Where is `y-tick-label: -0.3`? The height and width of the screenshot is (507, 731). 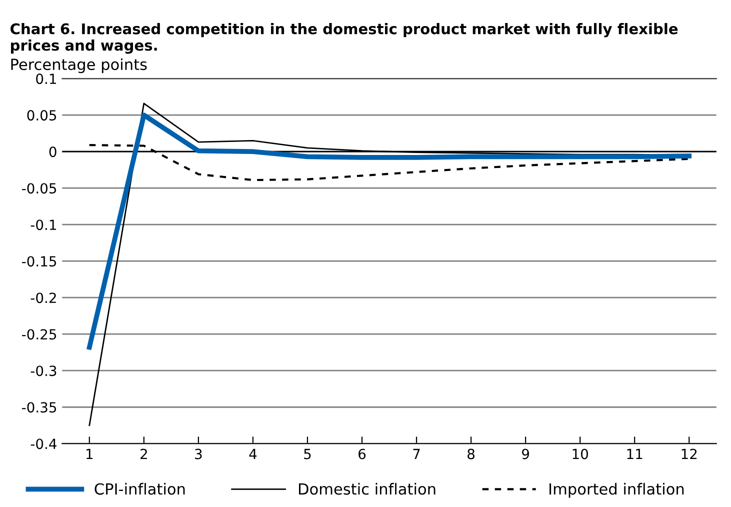 y-tick-label: -0.3 is located at coordinates (43, 371).